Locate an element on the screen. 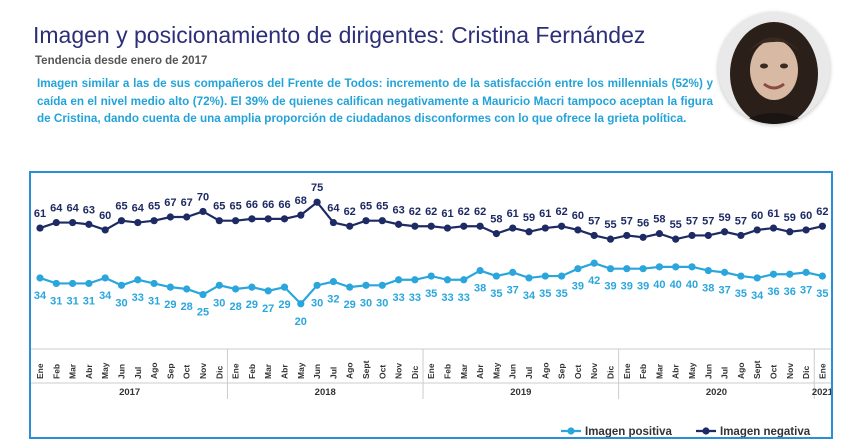 Image resolution: width=862 pixels, height=446 pixels. data-label: 56 is located at coordinates (643, 223).